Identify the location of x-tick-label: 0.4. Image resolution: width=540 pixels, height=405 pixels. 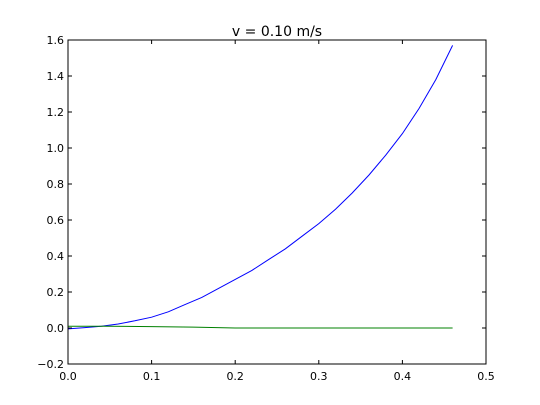
(403, 376).